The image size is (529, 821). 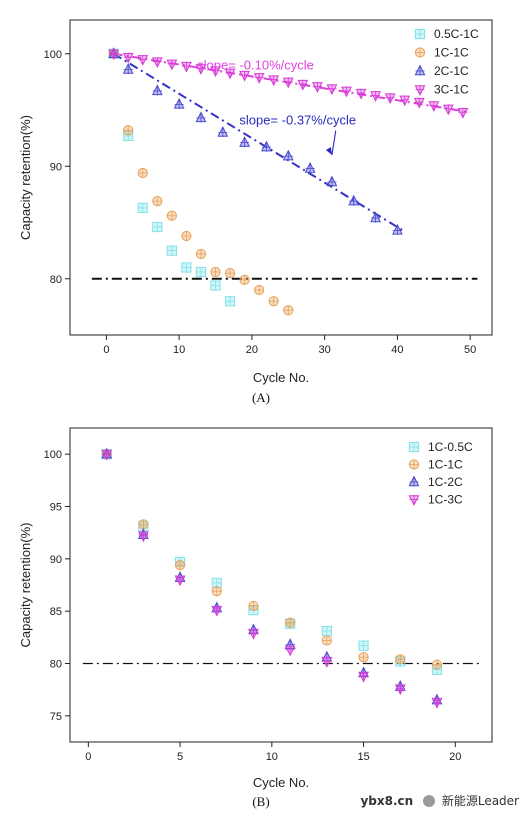 What do you see at coordinates (451, 53) in the screenshot?
I see `legend-label: 1C-1C` at bounding box center [451, 53].